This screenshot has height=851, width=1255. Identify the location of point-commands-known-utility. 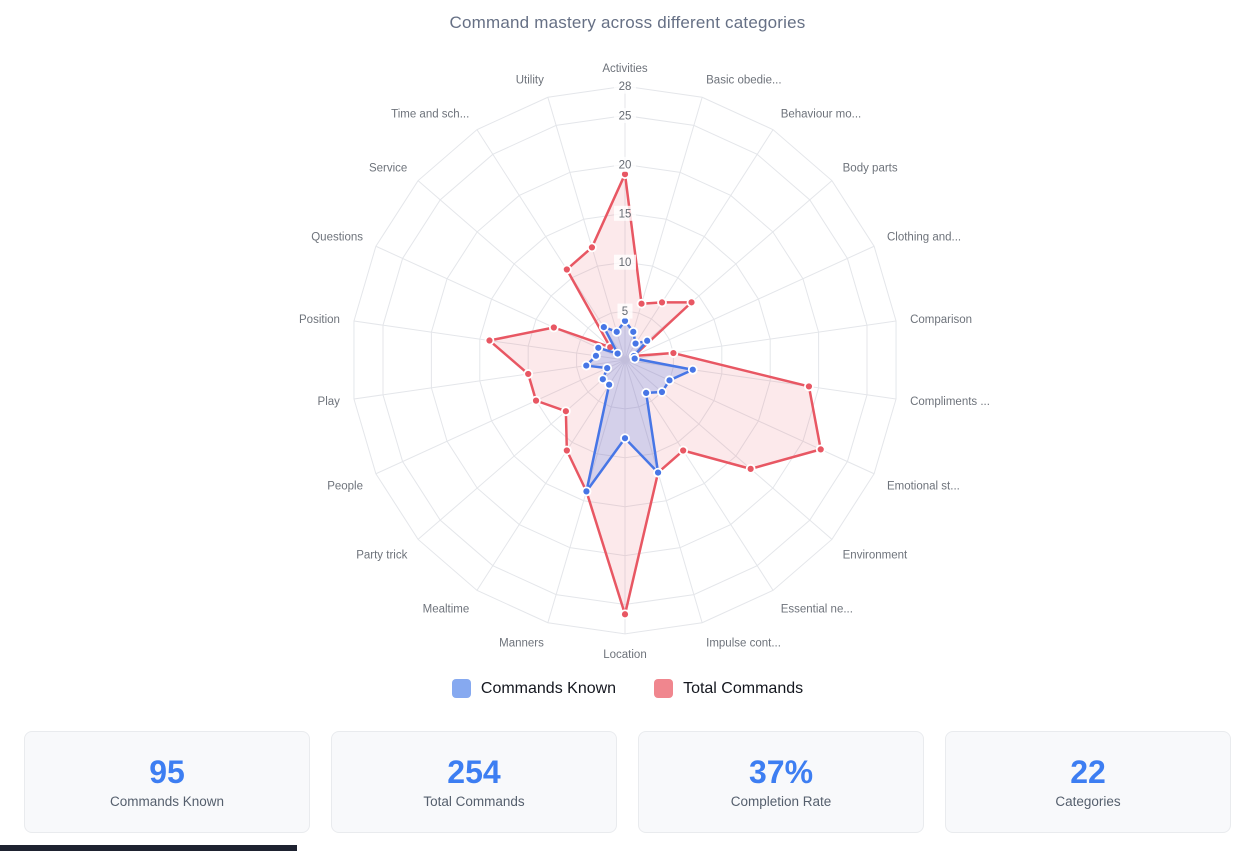
(616, 331).